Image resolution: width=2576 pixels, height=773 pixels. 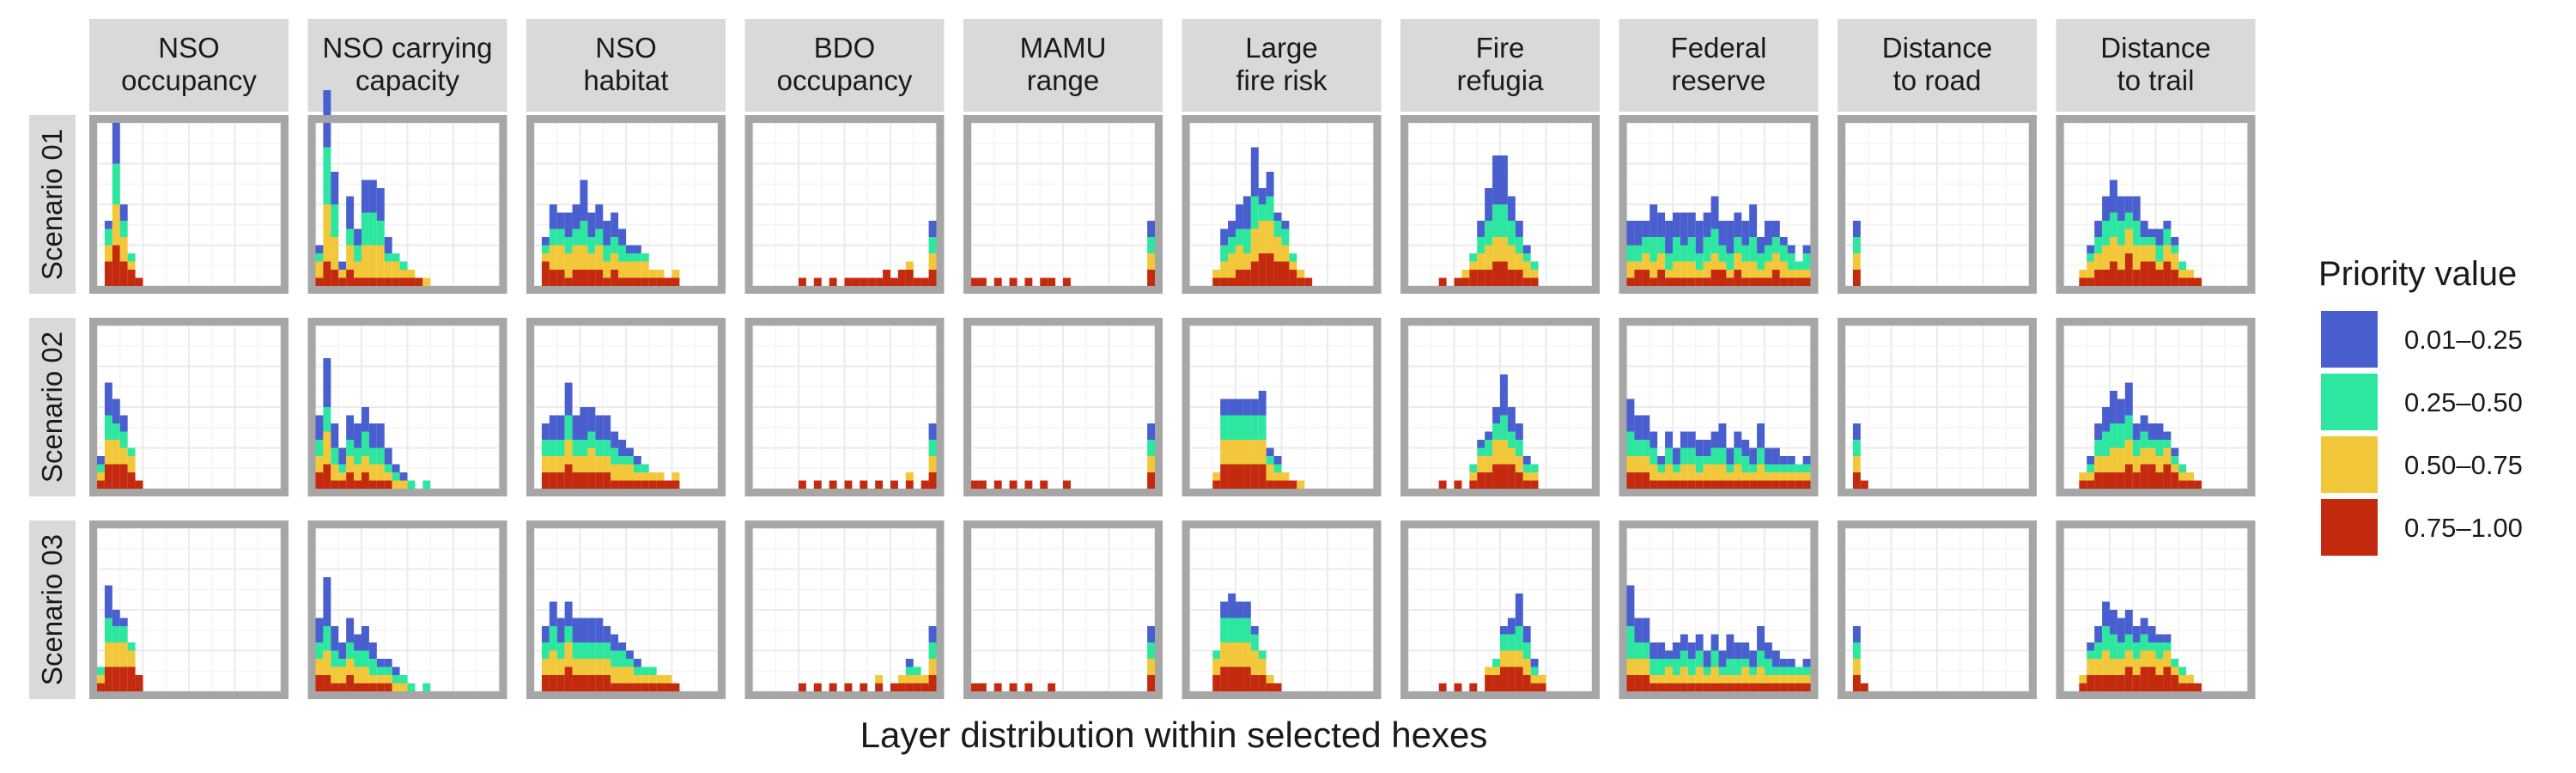 I want to click on legend-label: 0.75–1.00, so click(x=2463, y=528).